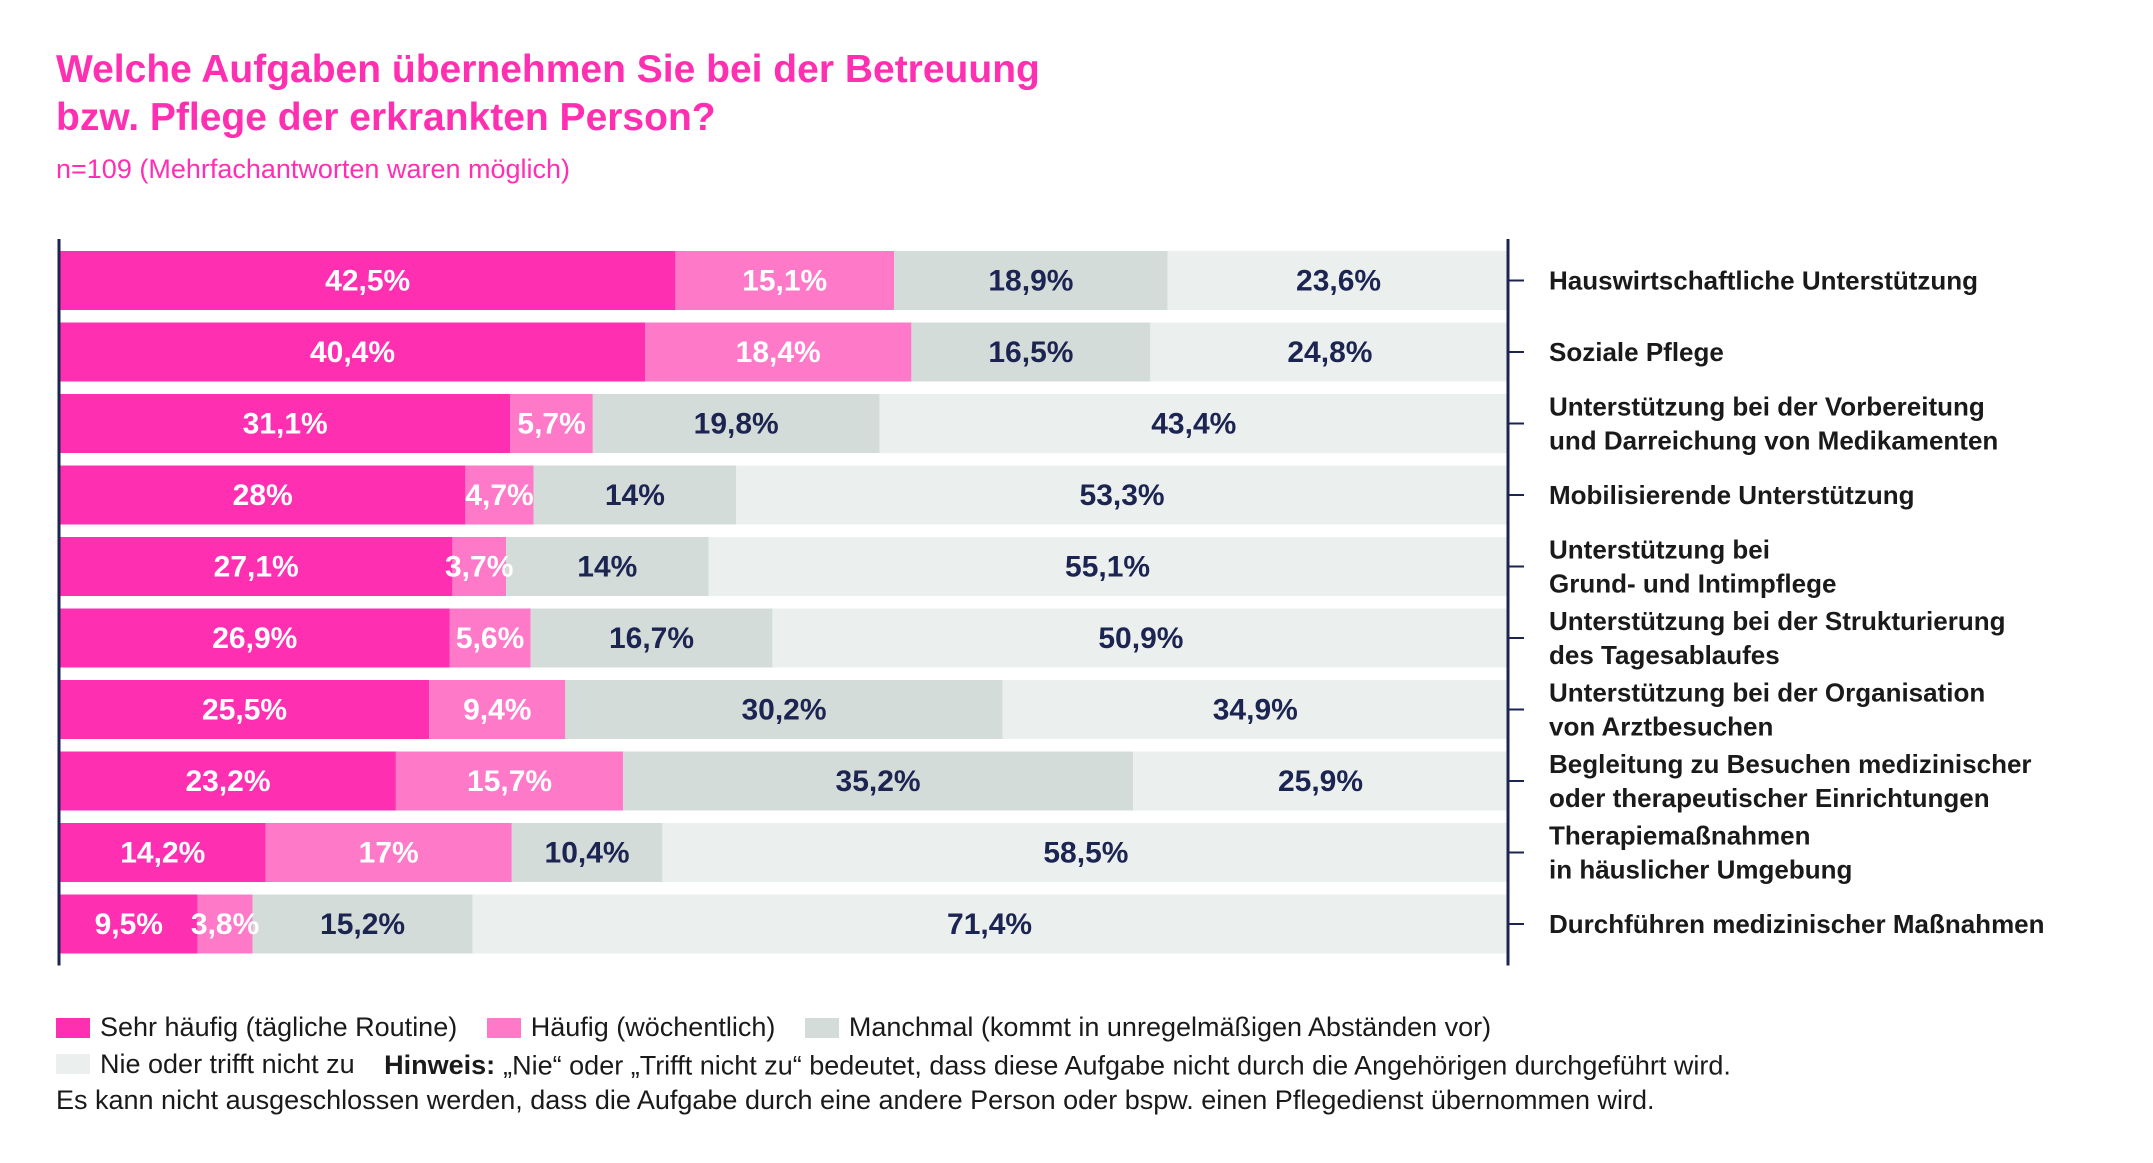  I want to click on data-label-nie-row-3: 43,4%, so click(1193, 424).